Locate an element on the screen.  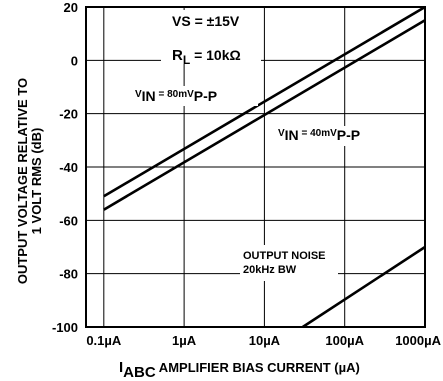
vin40-label-mid: = 40mV is located at coordinates (318, 133).